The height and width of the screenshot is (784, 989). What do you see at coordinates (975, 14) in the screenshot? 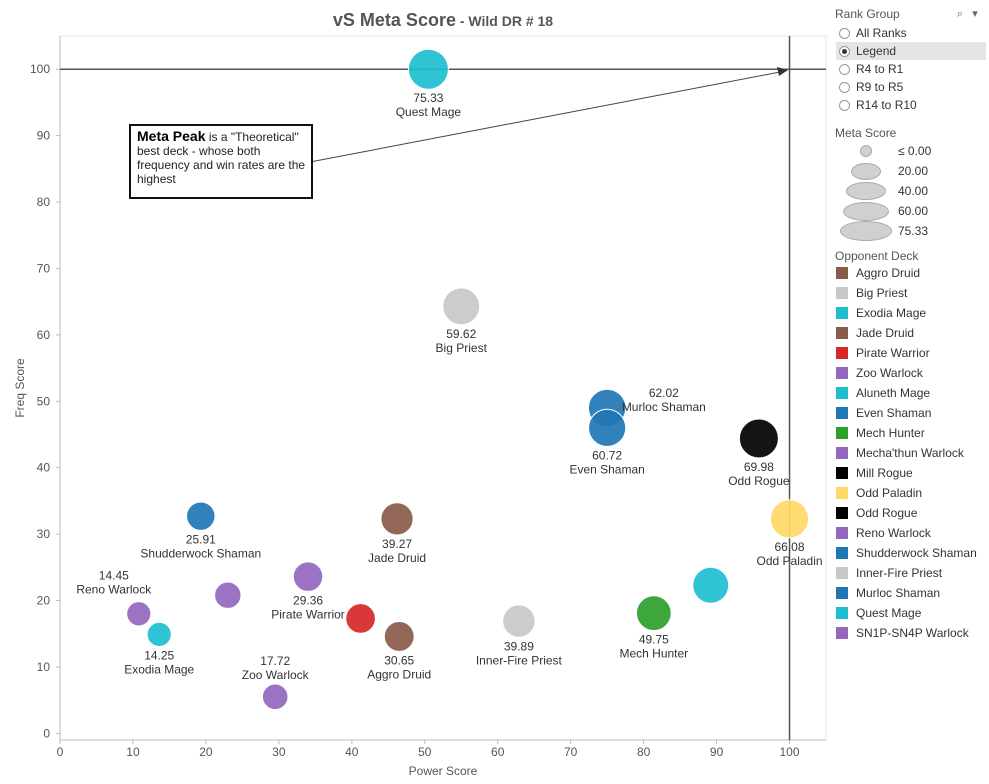
I see `chevron-down-icon: ▾` at bounding box center [975, 14].